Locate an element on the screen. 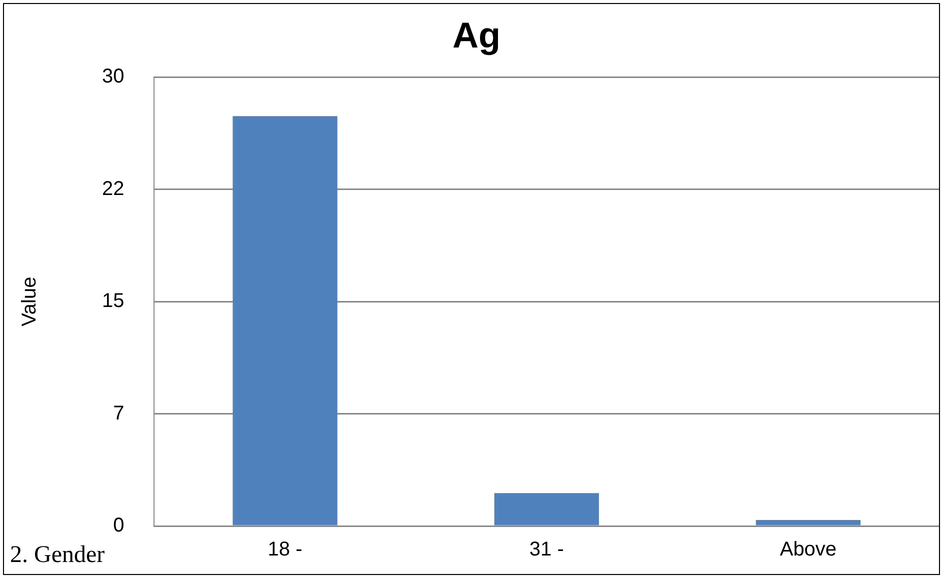  x-tick-label: 31 - is located at coordinates (546, 549).